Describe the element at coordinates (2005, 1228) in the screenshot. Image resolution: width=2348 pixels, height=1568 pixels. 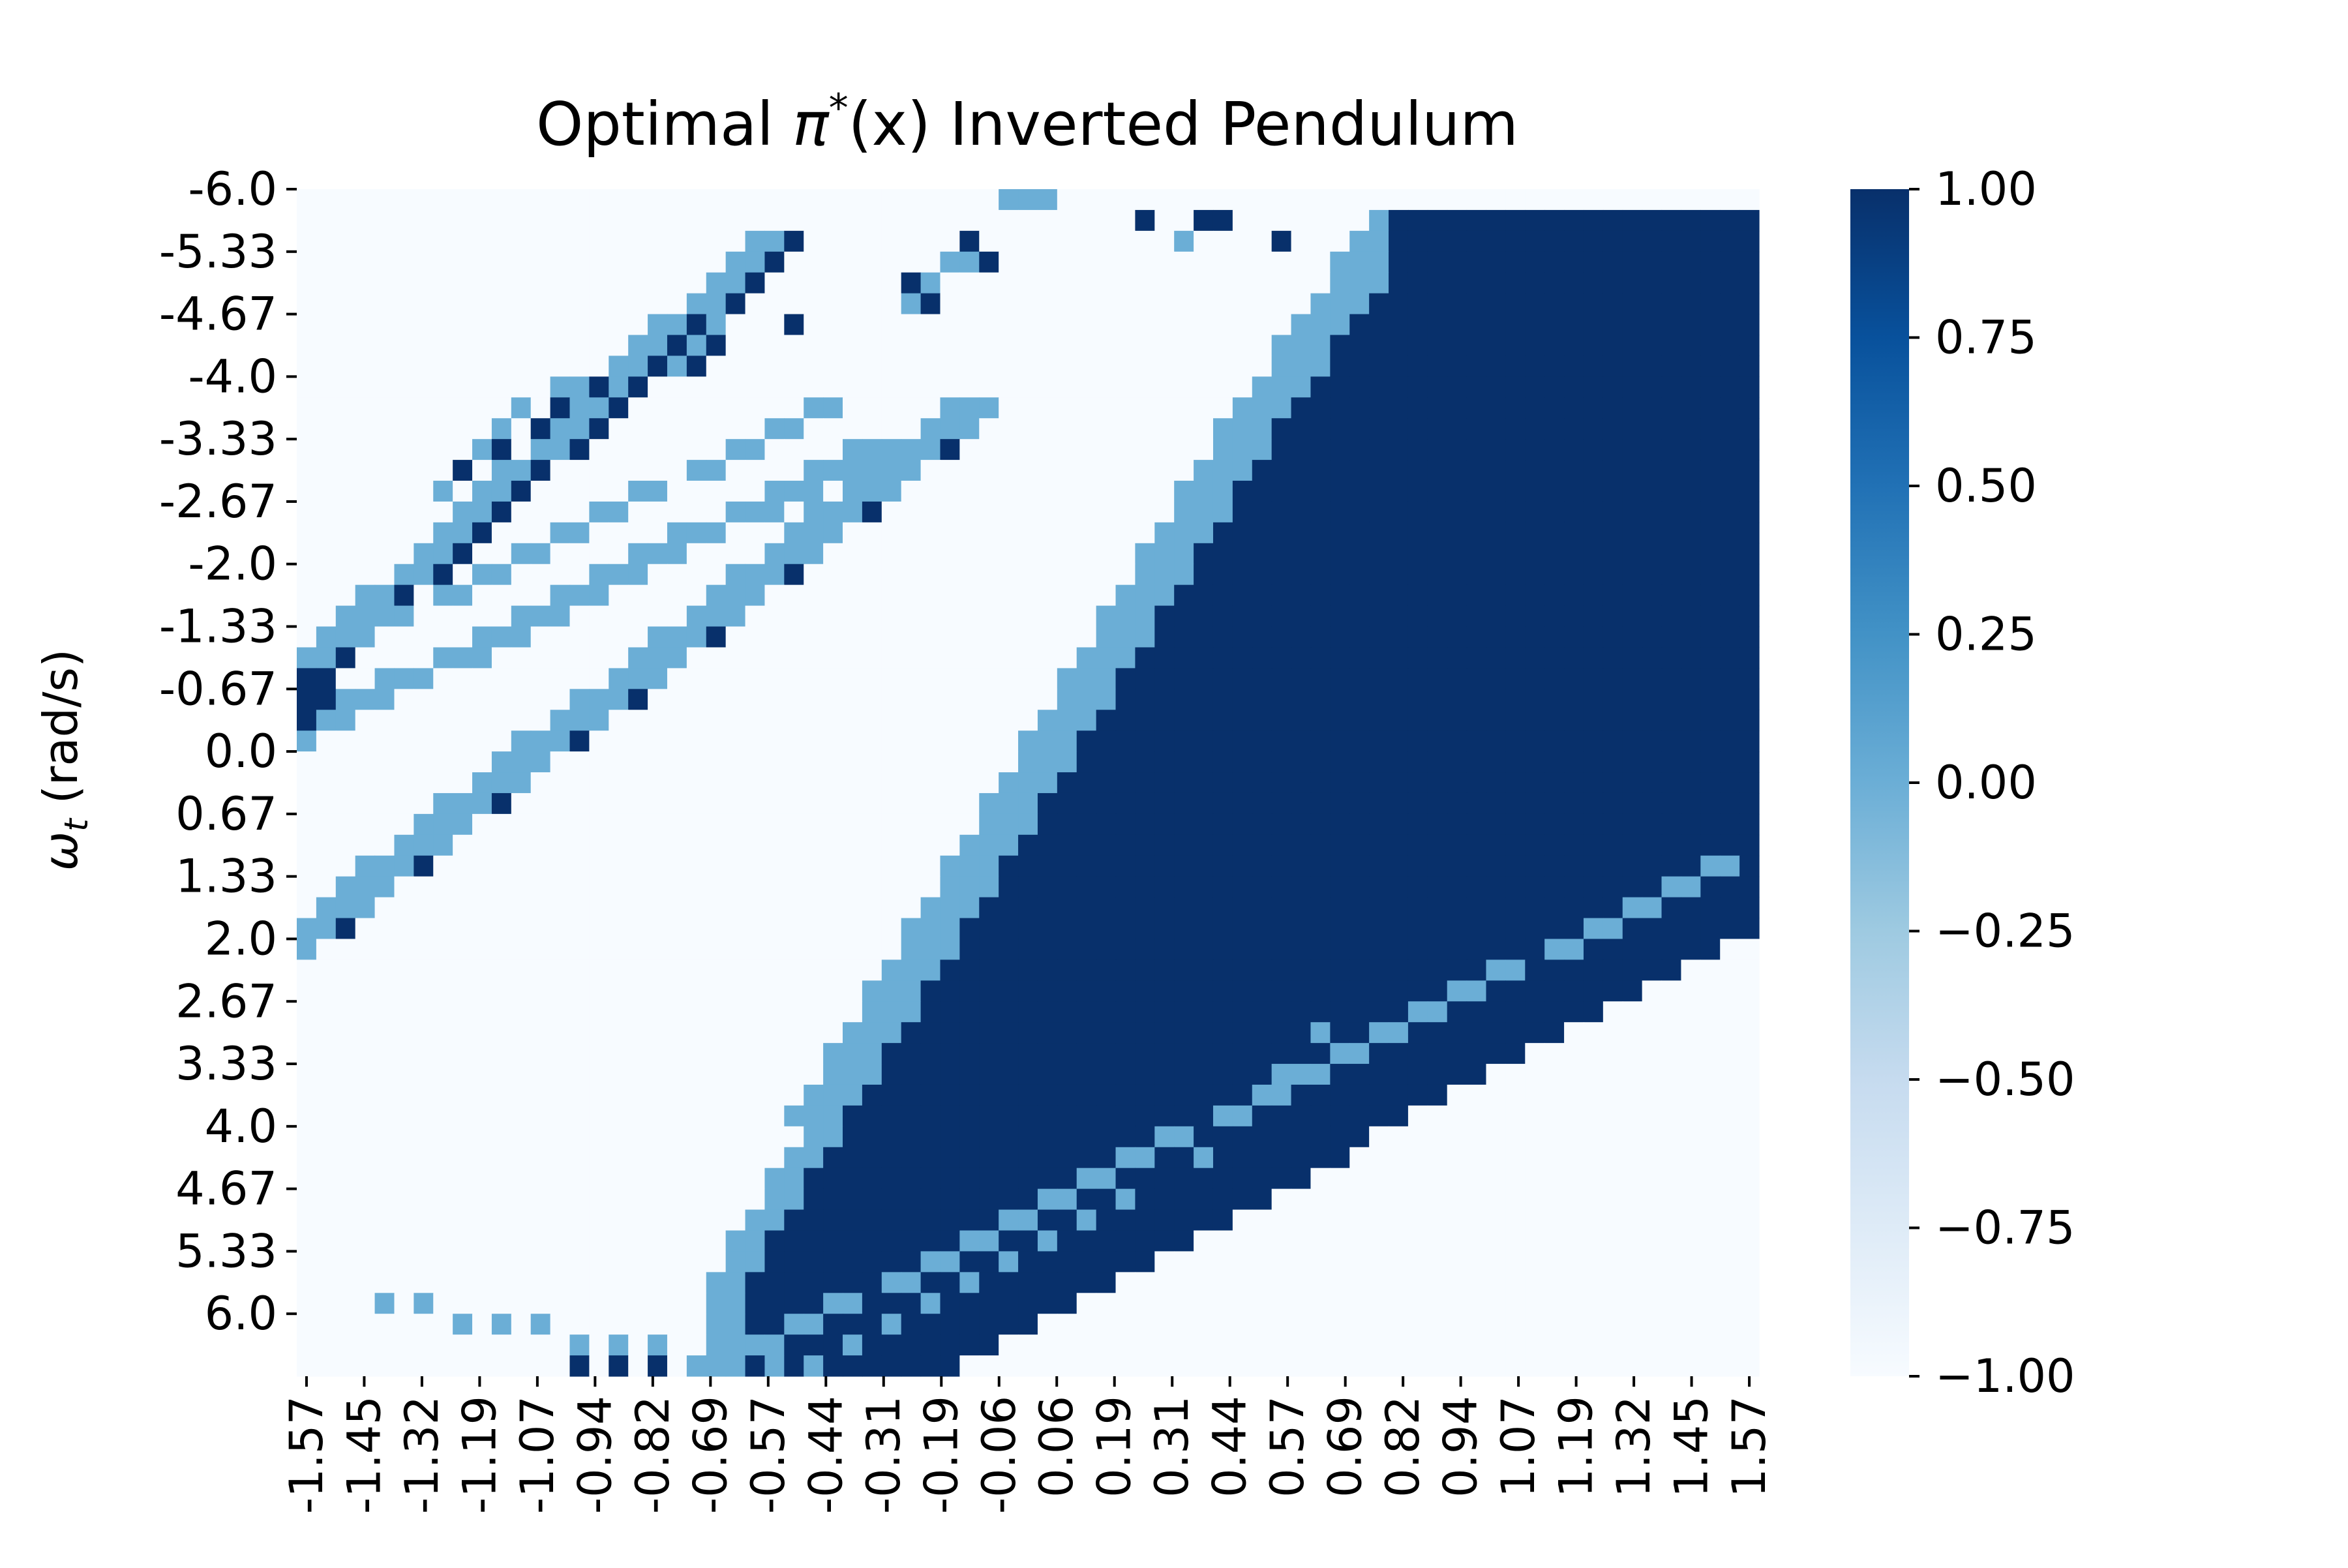
I see `colorbar-tick-label: −0.75` at that location.